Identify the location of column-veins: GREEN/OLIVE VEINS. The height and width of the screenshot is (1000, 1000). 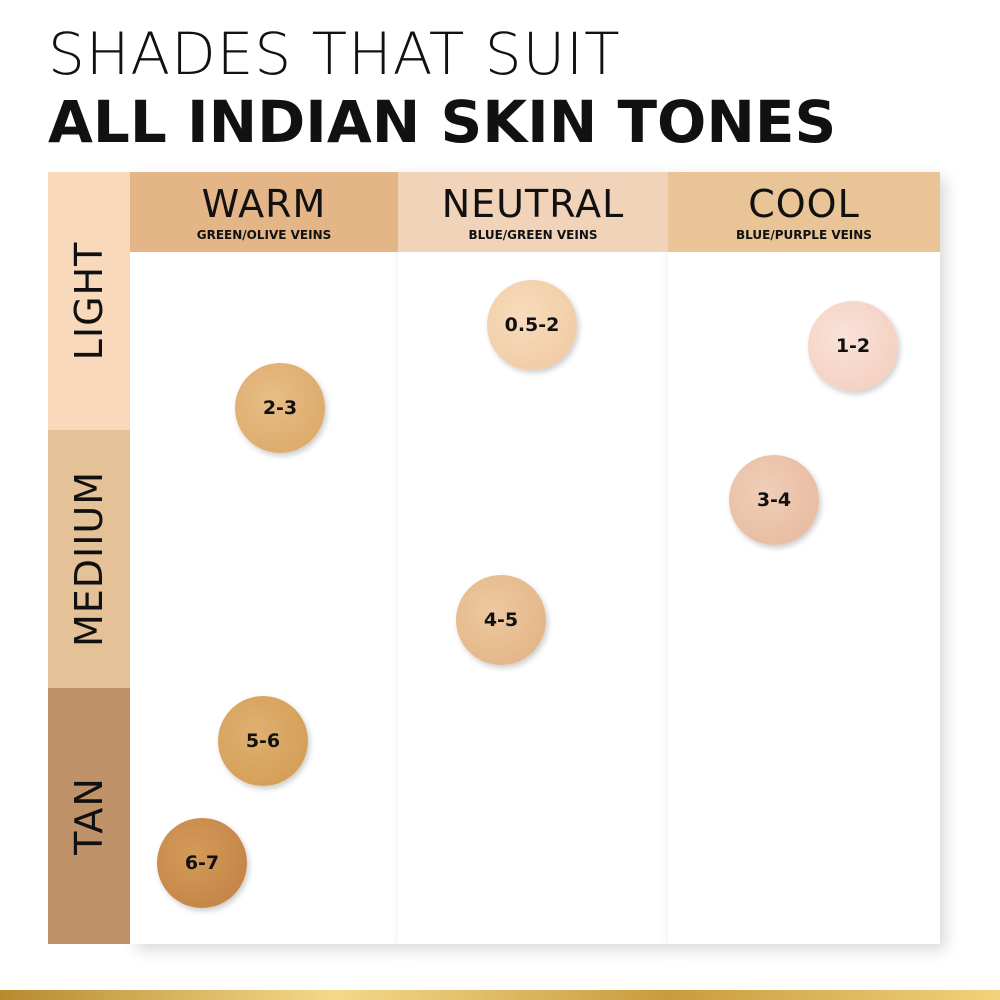
(264, 235).